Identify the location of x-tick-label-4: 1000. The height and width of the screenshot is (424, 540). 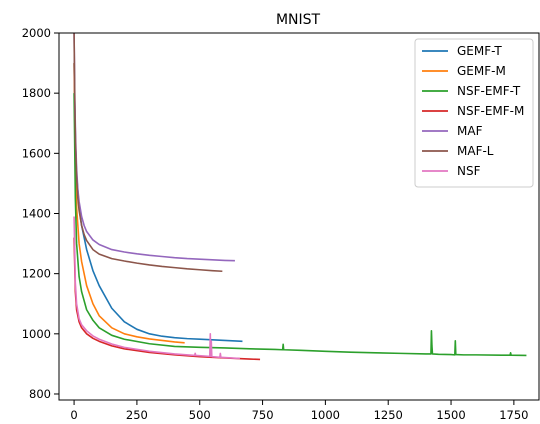
(325, 415).